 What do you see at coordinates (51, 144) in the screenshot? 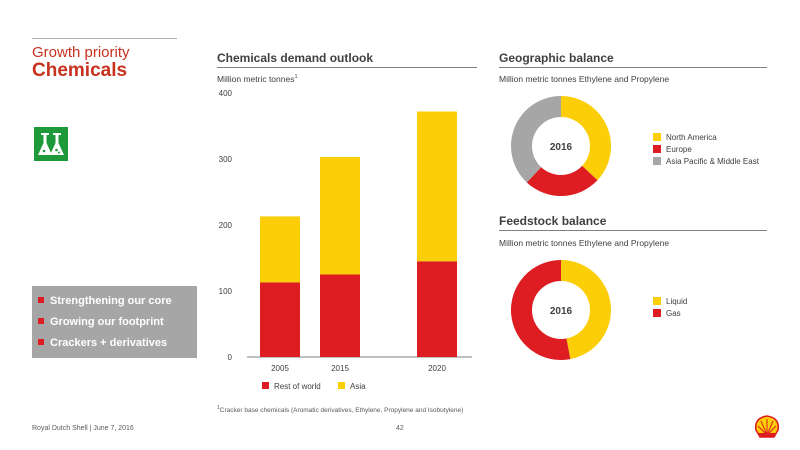
I see `flask-icon` at bounding box center [51, 144].